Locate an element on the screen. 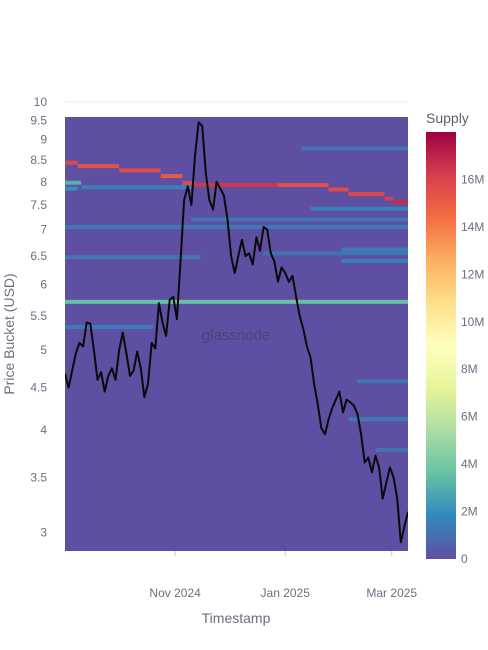 Image resolution: width=488 pixels, height=650 pixels. colorbar-ticks: 0 2M 4M 6M 8M 10M 12M 14M 16M is located at coordinates (472, 369).